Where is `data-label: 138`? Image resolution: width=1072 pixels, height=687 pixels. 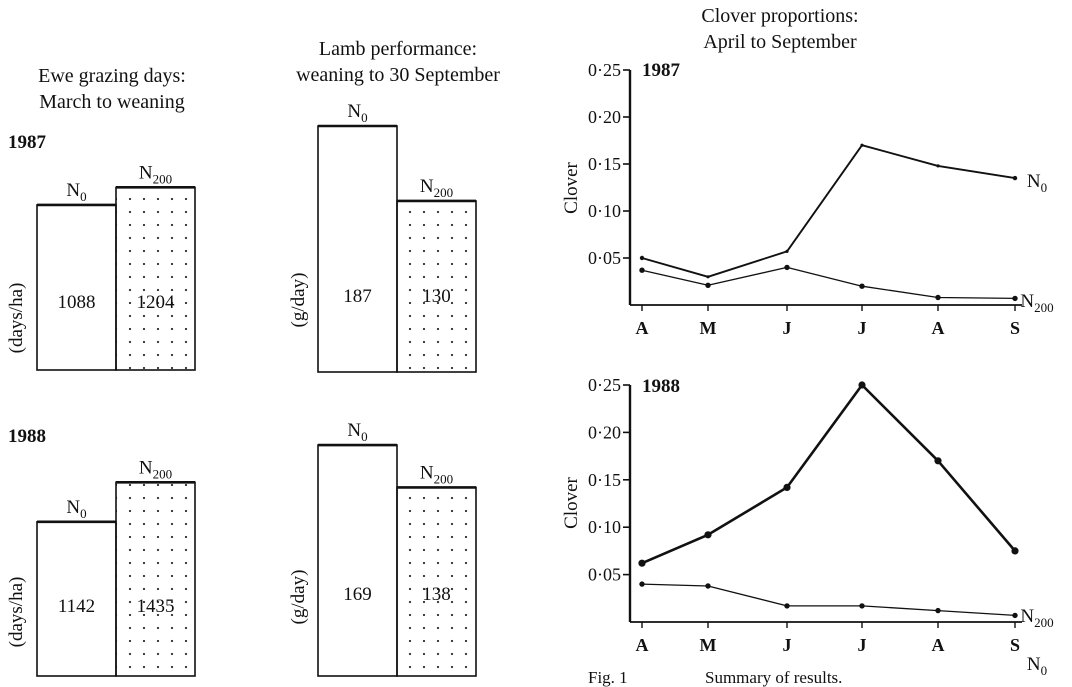 data-label: 138 is located at coordinates (436, 594).